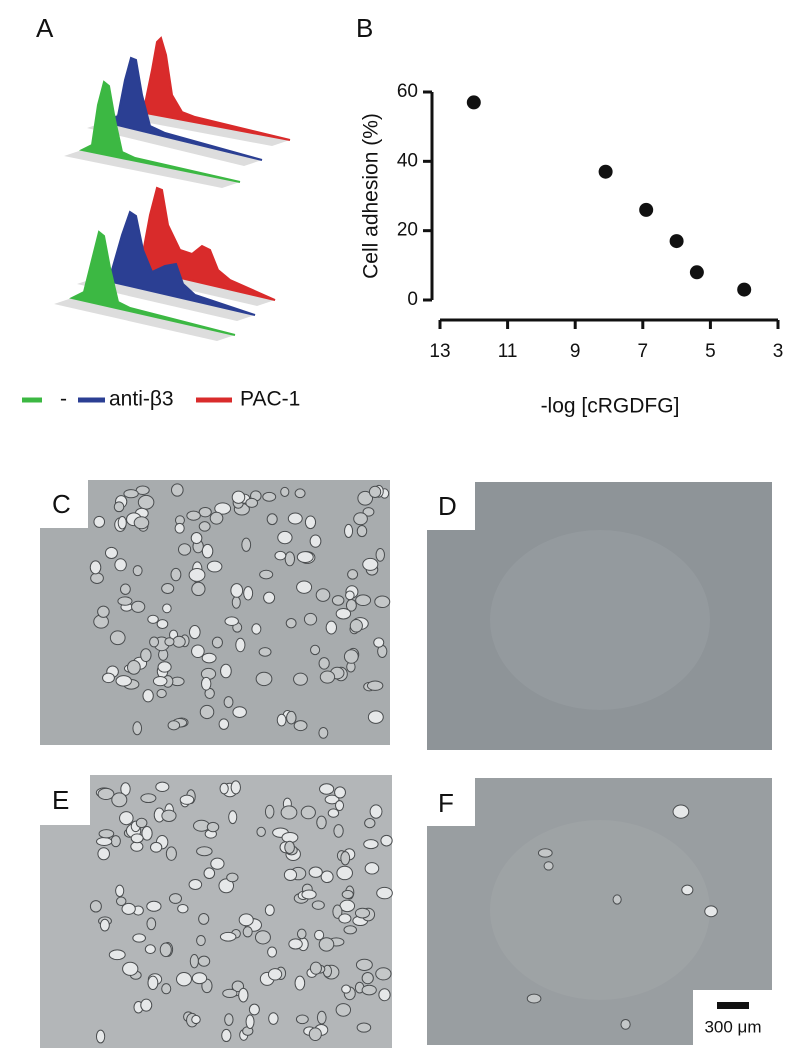 This screenshot has width=786, height=1050. Describe the element at coordinates (60, 800) in the screenshot. I see `panel-label: E` at that location.